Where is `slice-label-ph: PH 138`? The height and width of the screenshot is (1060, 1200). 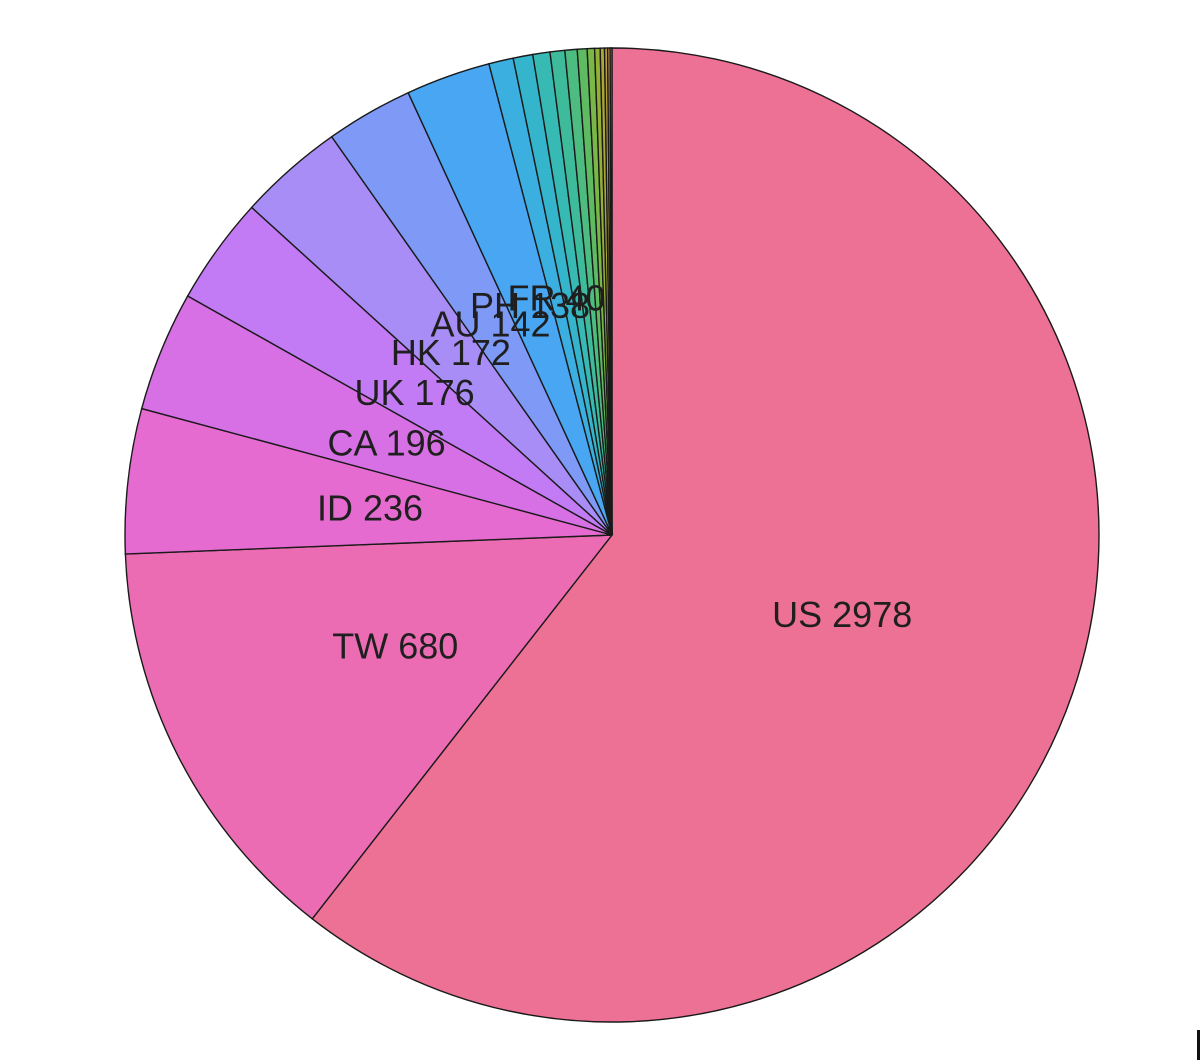 slice-label-ph: PH 138 is located at coordinates (530, 305).